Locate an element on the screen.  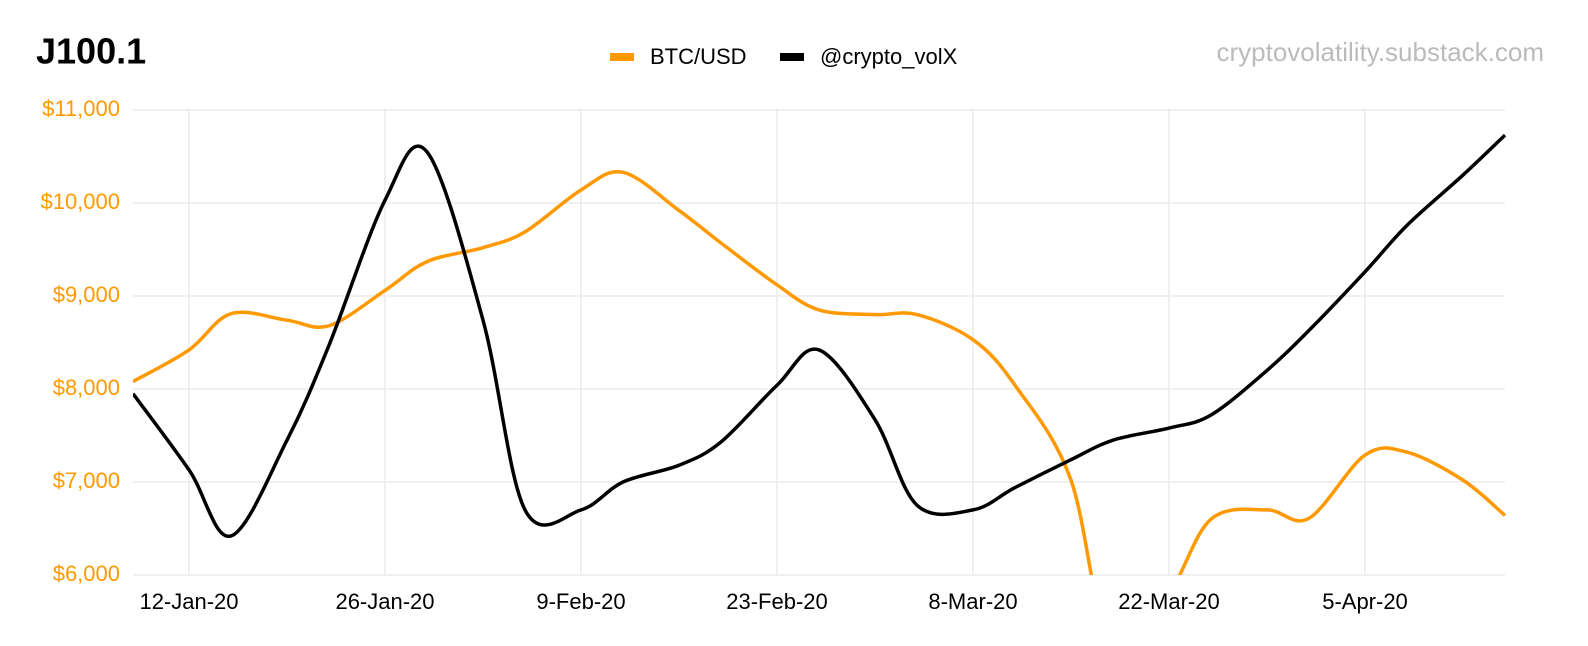
y-tick-label: $7,000 is located at coordinates (86, 480).